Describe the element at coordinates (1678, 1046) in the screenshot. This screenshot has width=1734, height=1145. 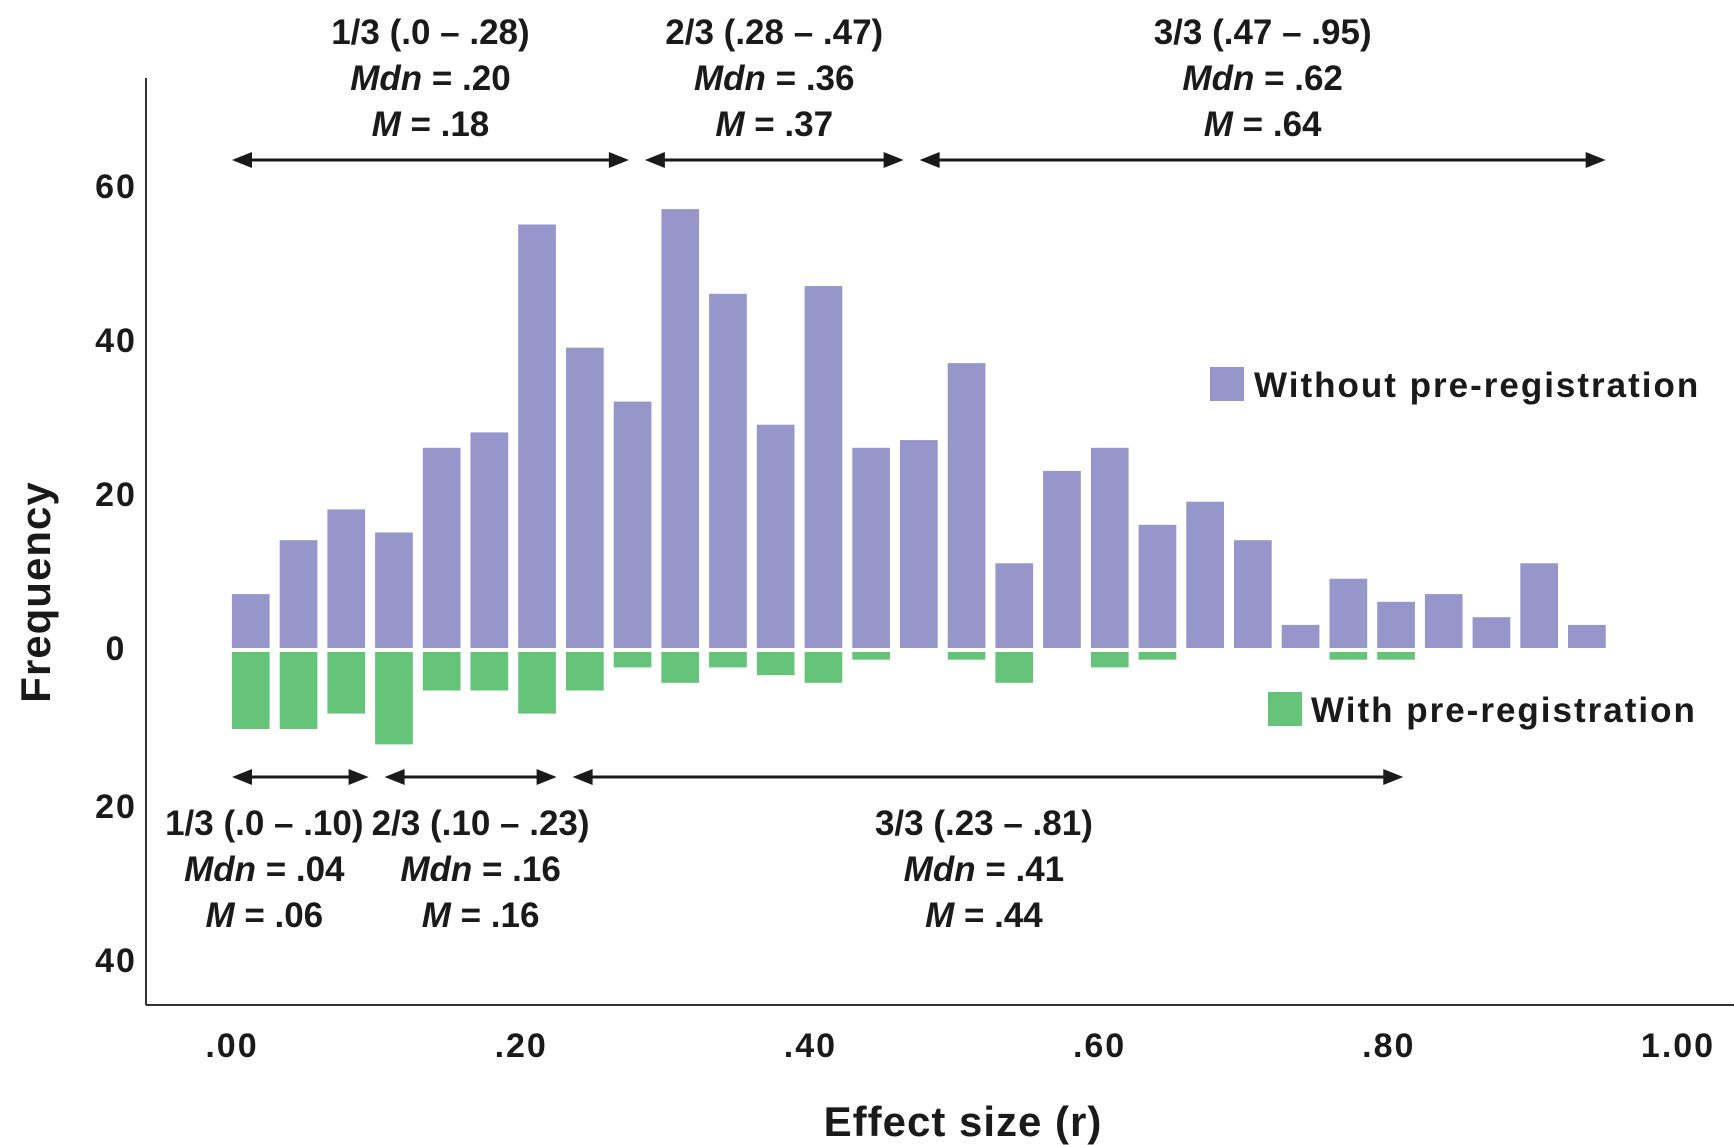
I see `x-tick-label: 1.00` at that location.